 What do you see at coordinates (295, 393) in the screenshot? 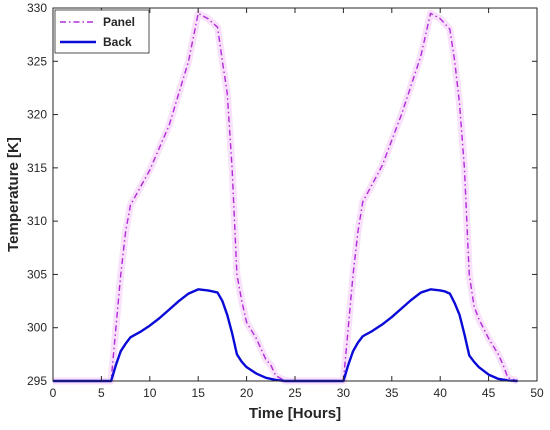
I see `x-tick-label: 25` at bounding box center [295, 393].